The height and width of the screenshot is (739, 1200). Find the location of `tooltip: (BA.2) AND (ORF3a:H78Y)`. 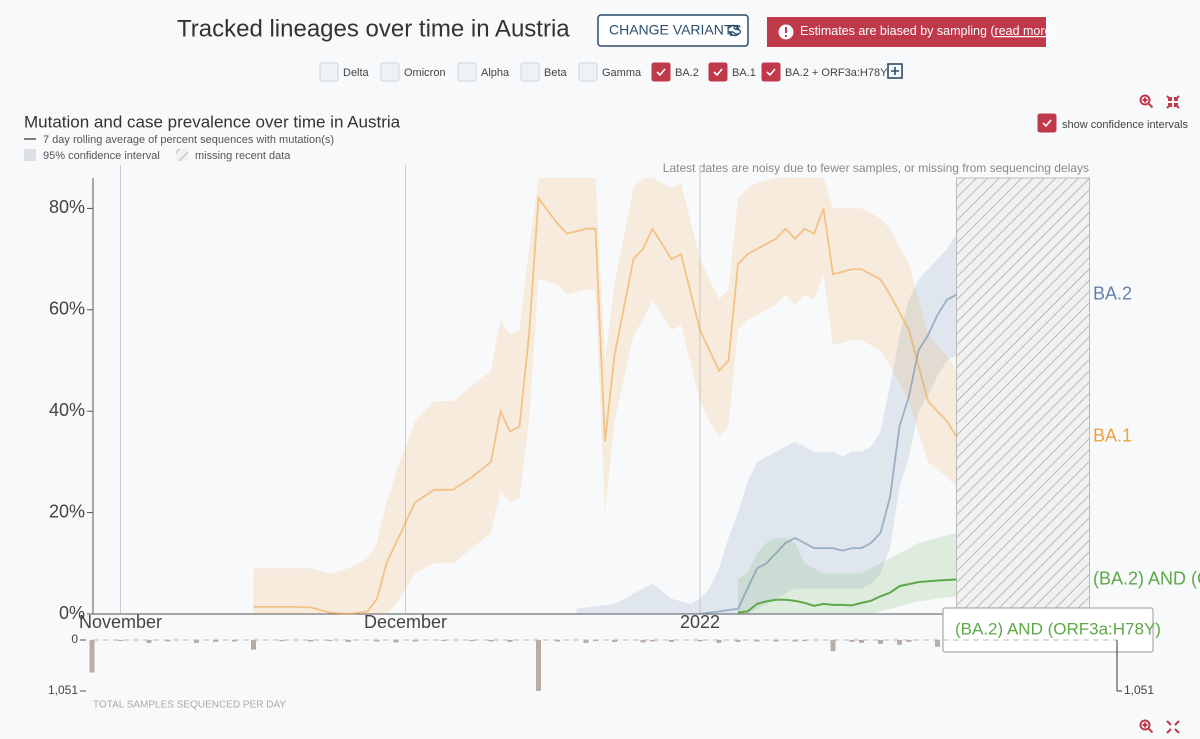

tooltip: (BA.2) AND (ORF3a:H78Y) is located at coordinates (1051, 630).